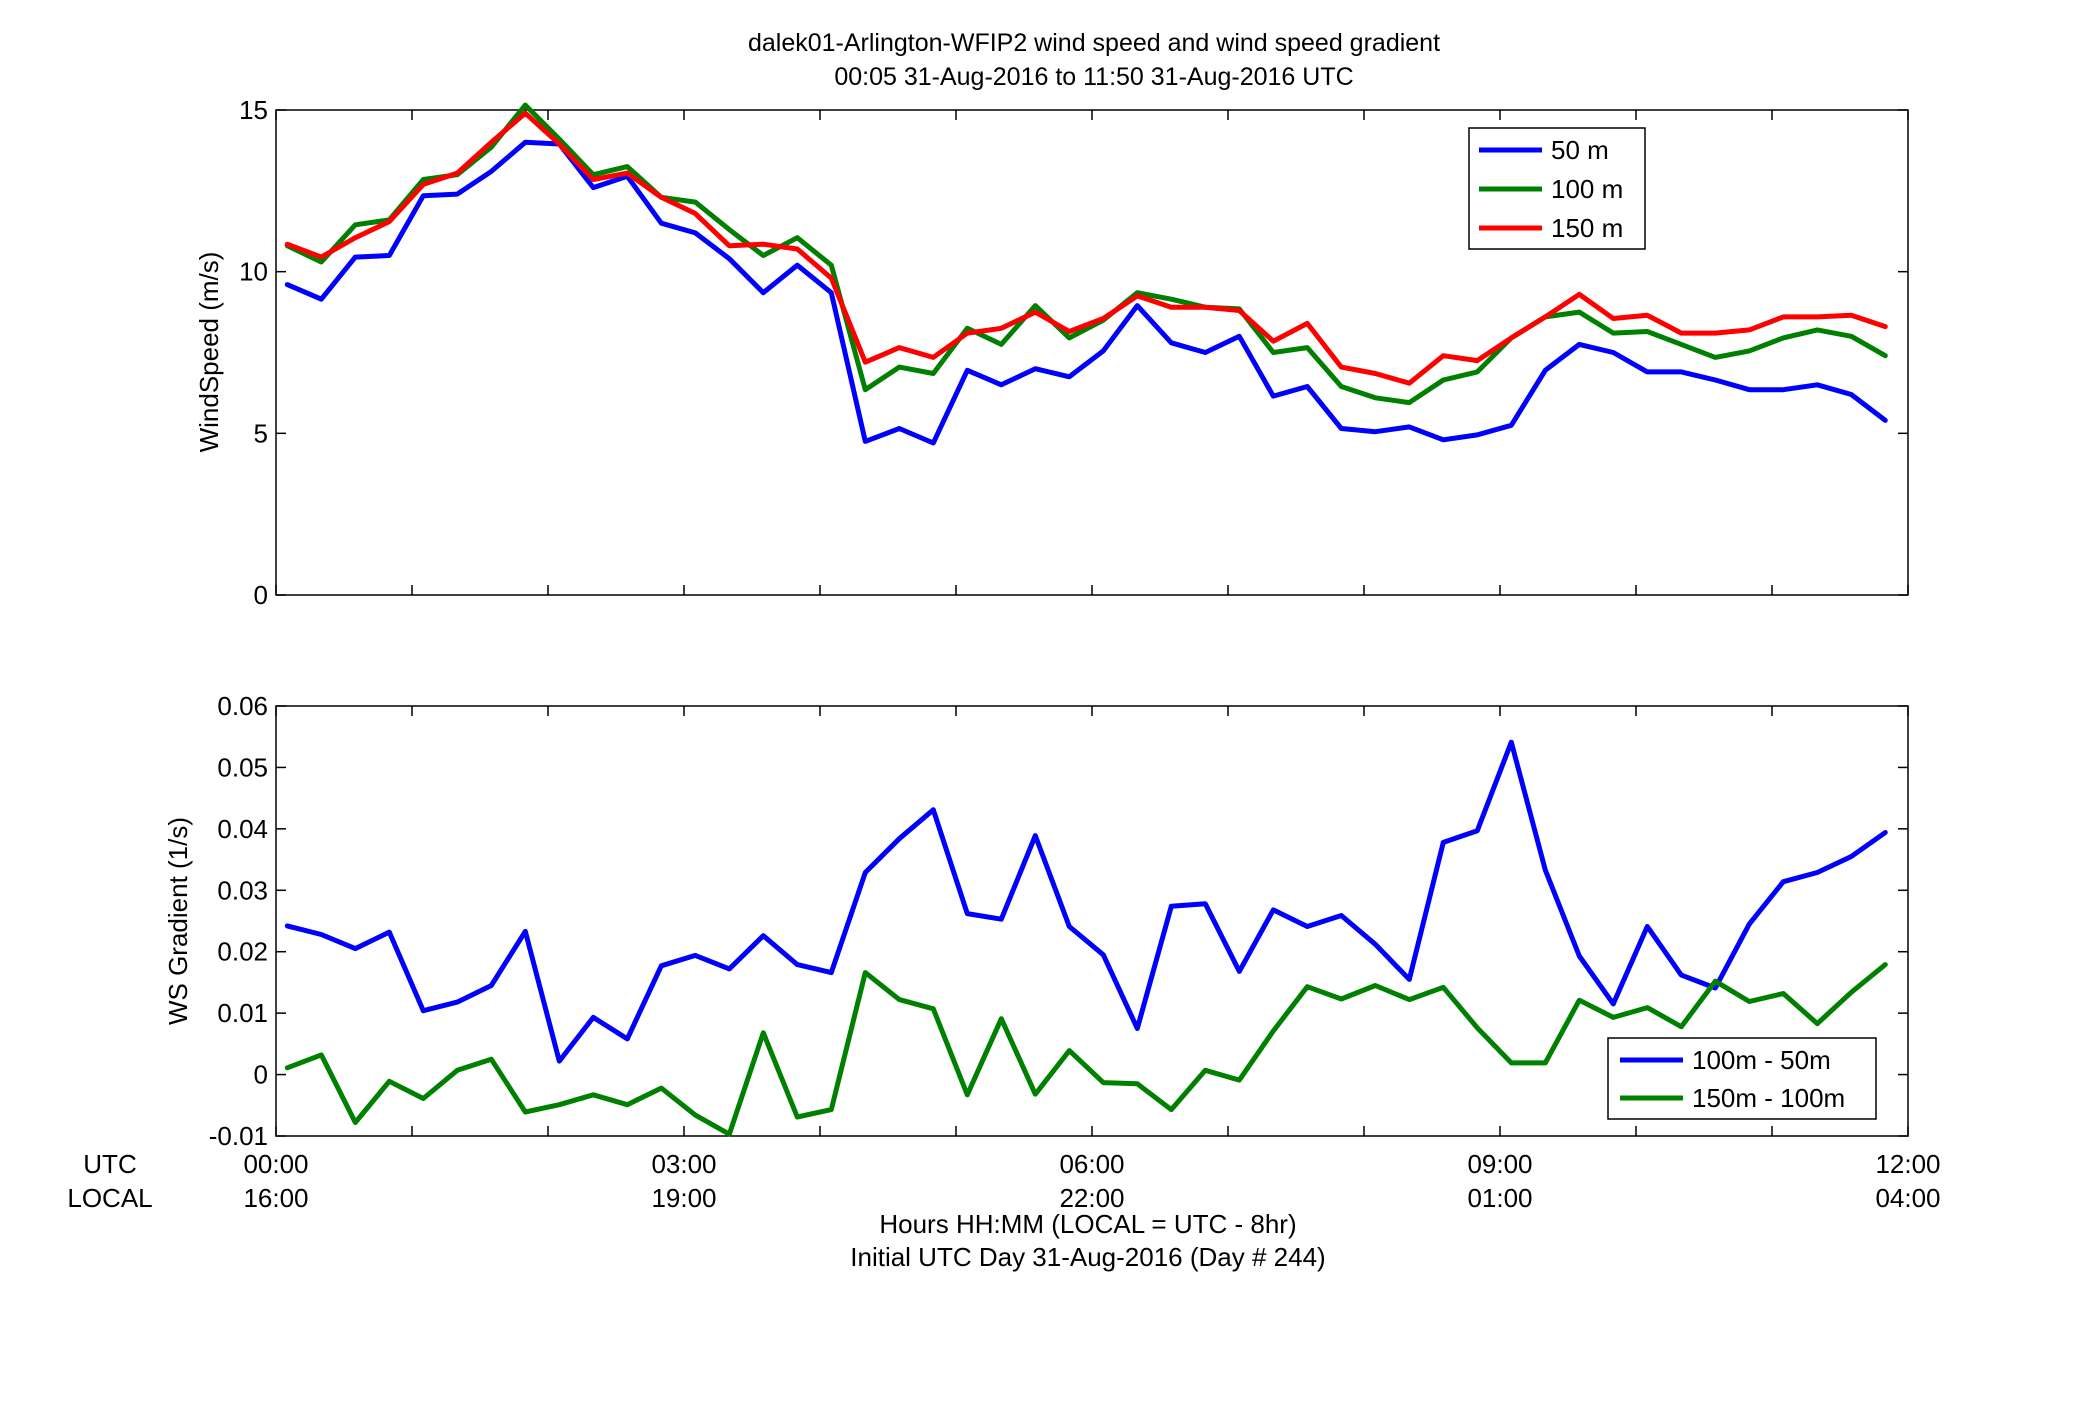  What do you see at coordinates (261, 595) in the screenshot?
I see `top-y-tick-label: 0` at bounding box center [261, 595].